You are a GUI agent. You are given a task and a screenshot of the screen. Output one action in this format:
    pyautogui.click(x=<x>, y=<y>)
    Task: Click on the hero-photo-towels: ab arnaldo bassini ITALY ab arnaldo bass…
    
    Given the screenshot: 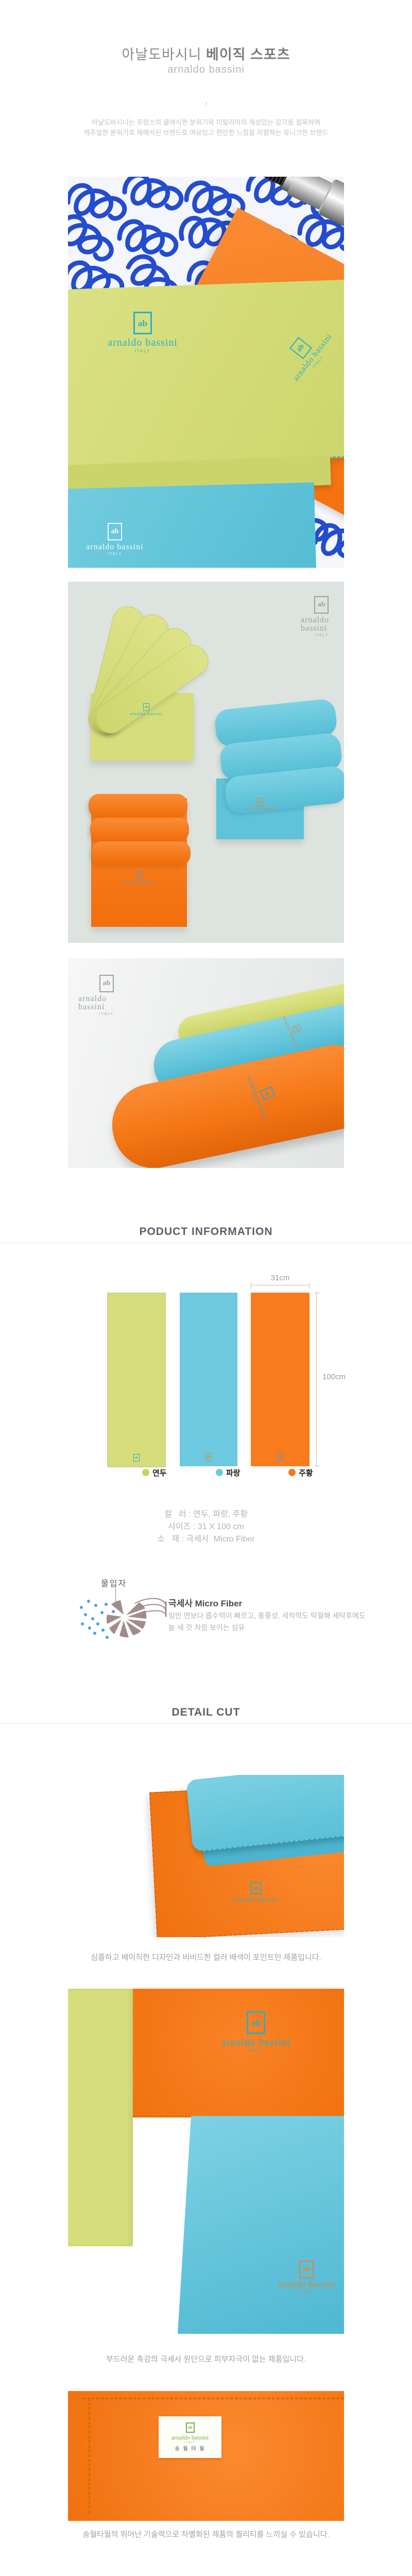 What is the action you would take?
    pyautogui.click(x=206, y=372)
    